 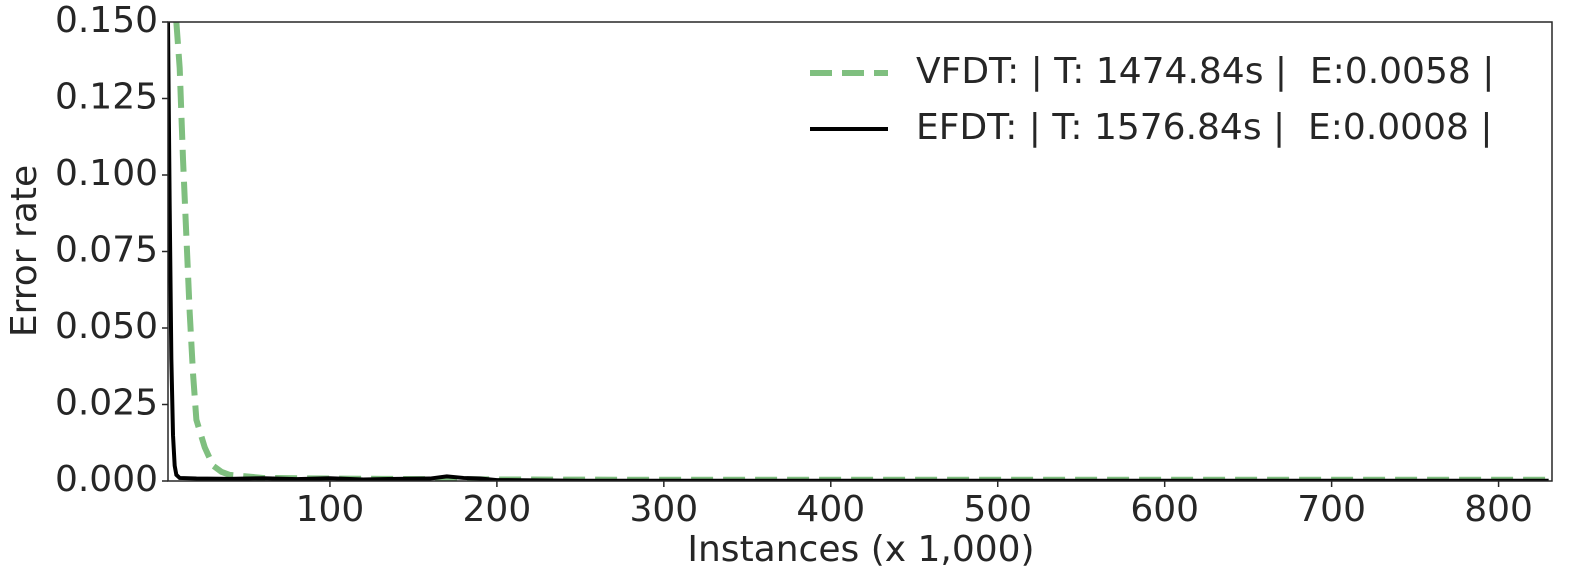 I want to click on x-tick-label: 300, so click(x=663, y=509).